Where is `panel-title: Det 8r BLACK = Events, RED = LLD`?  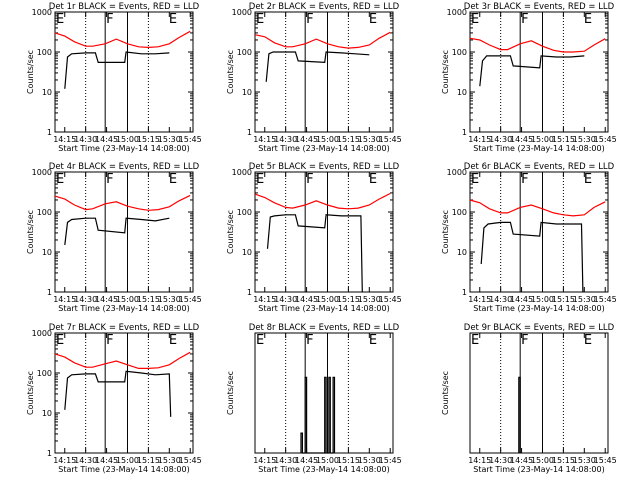 panel-title: Det 8r BLACK = Events, RED = LLD is located at coordinates (324, 328).